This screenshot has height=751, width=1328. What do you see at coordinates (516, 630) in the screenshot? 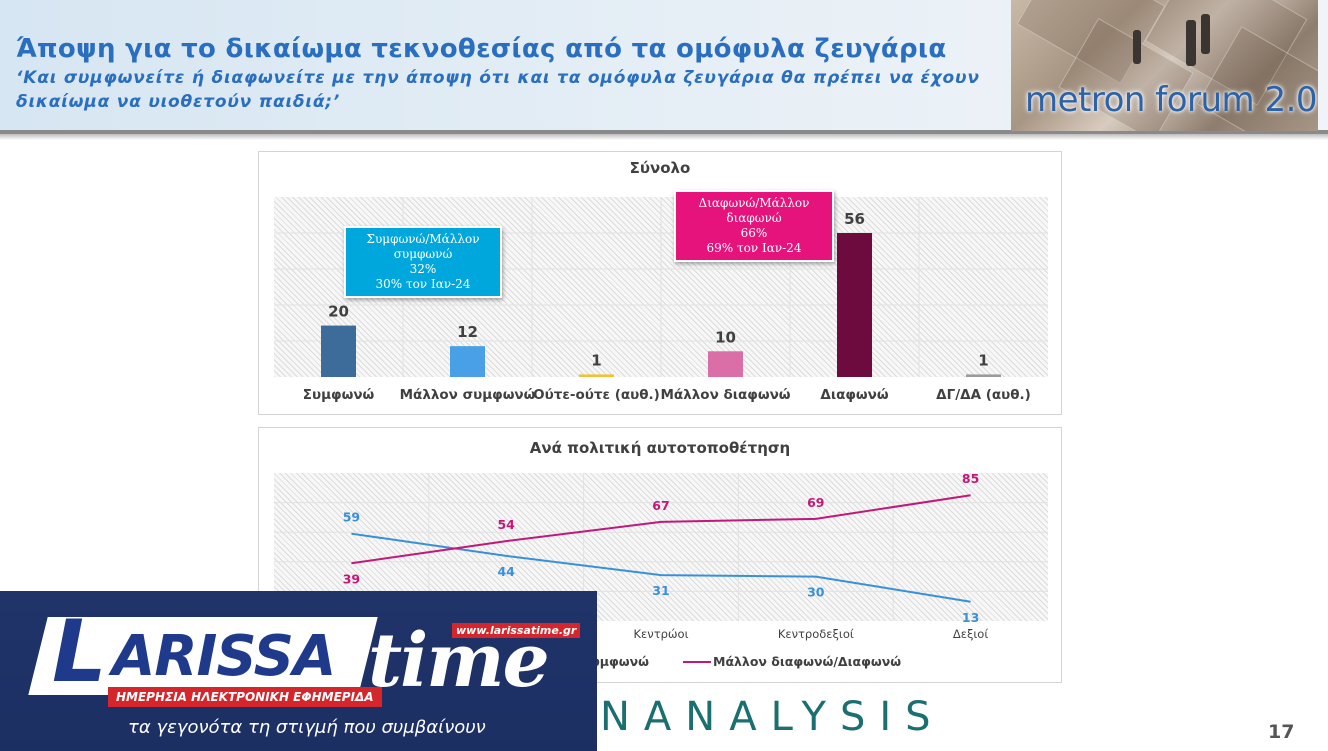
I see `larissatime-url: www.larissatime.gr` at bounding box center [516, 630].